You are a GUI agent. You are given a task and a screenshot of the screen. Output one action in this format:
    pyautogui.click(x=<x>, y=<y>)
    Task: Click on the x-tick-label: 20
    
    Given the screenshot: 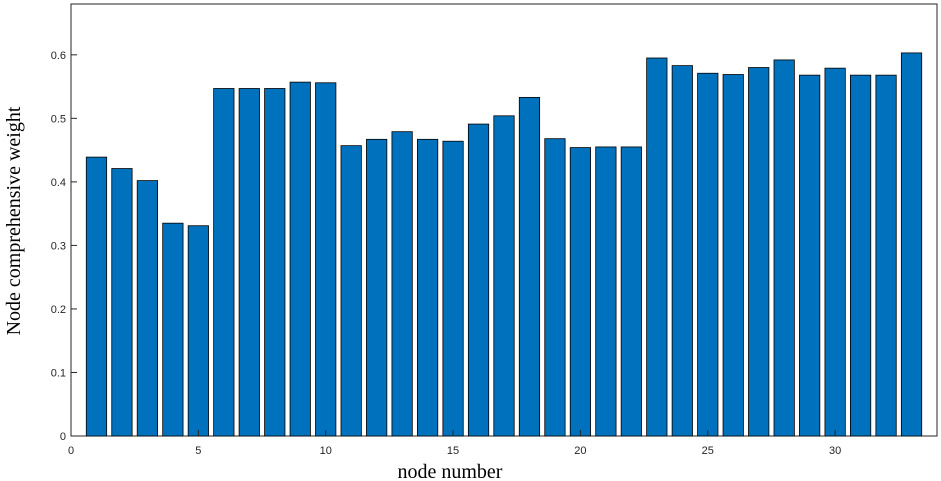 What is the action you would take?
    pyautogui.click(x=580, y=451)
    